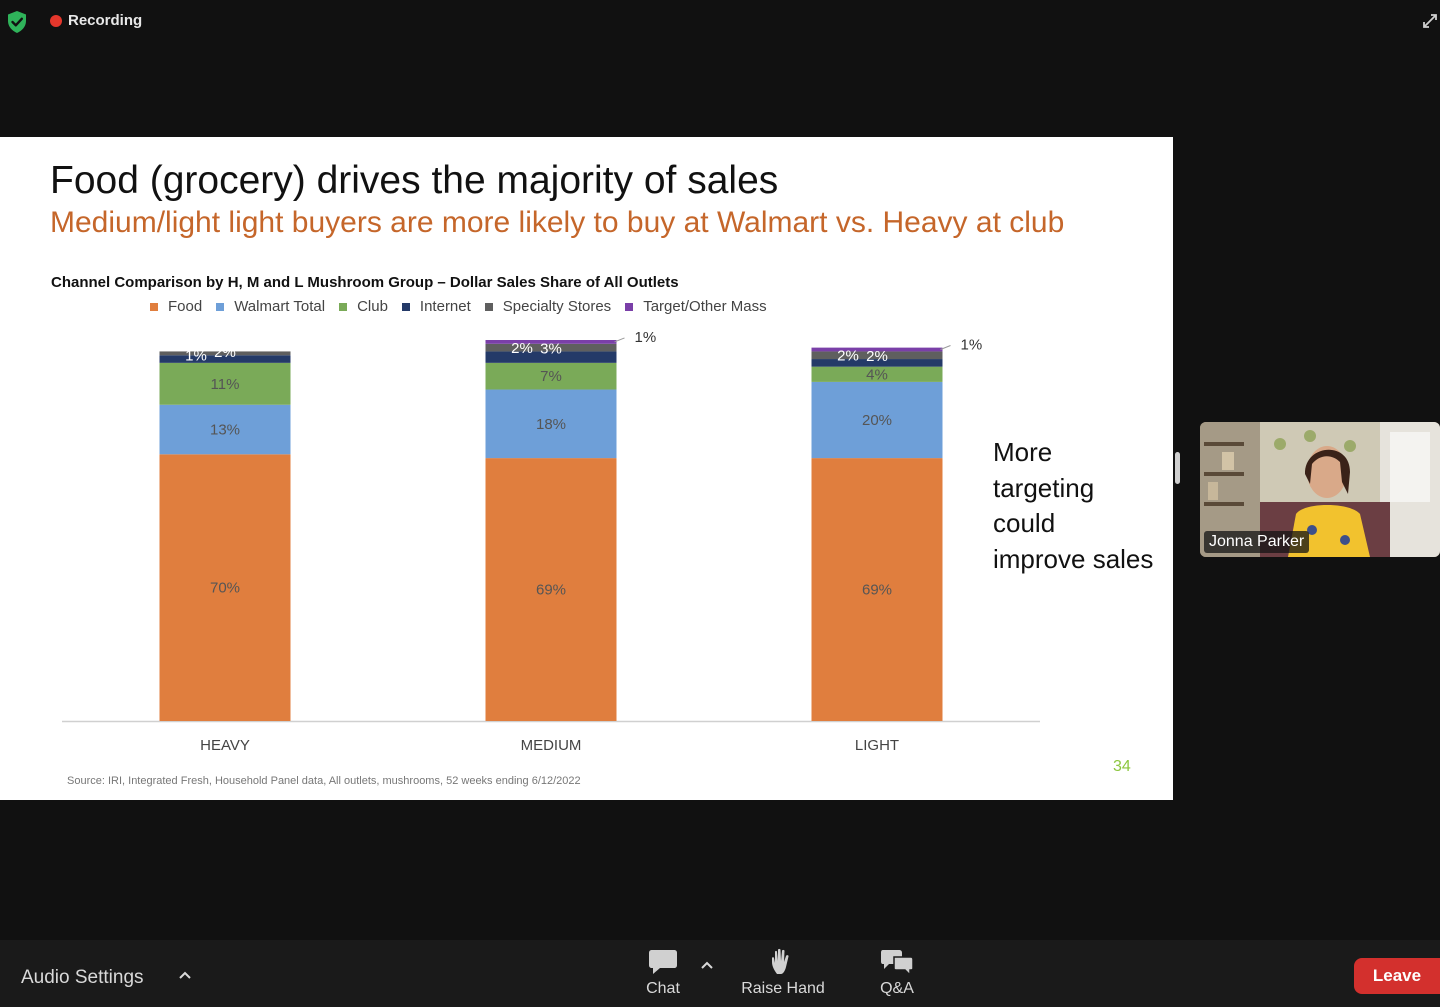 The width and height of the screenshot is (1440, 1007). I want to click on legend-label: Target/Other Mass, so click(705, 306).